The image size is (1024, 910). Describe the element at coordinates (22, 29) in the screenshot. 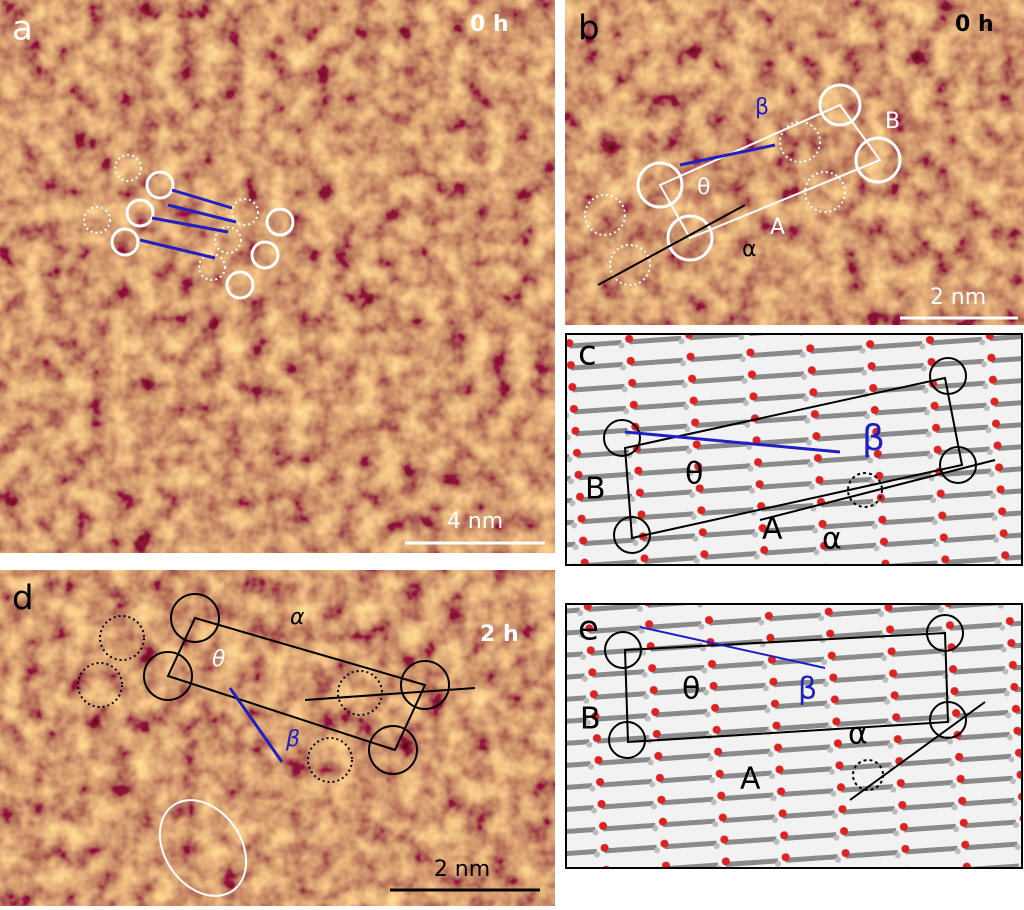

I see `panel-label: a` at that location.